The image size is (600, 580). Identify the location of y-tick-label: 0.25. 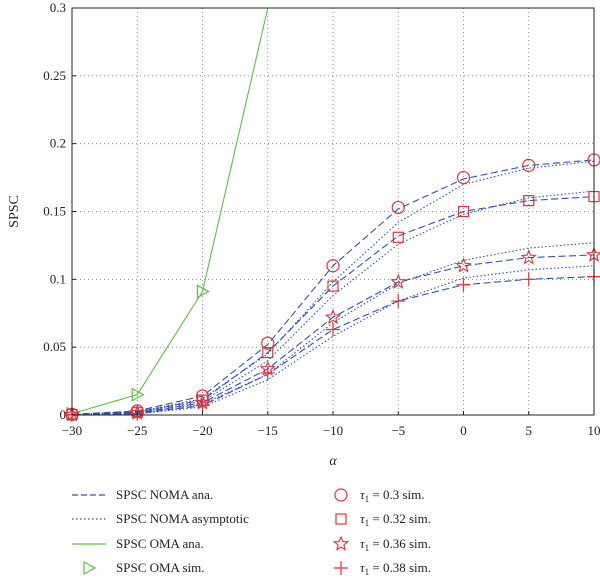
(54, 75).